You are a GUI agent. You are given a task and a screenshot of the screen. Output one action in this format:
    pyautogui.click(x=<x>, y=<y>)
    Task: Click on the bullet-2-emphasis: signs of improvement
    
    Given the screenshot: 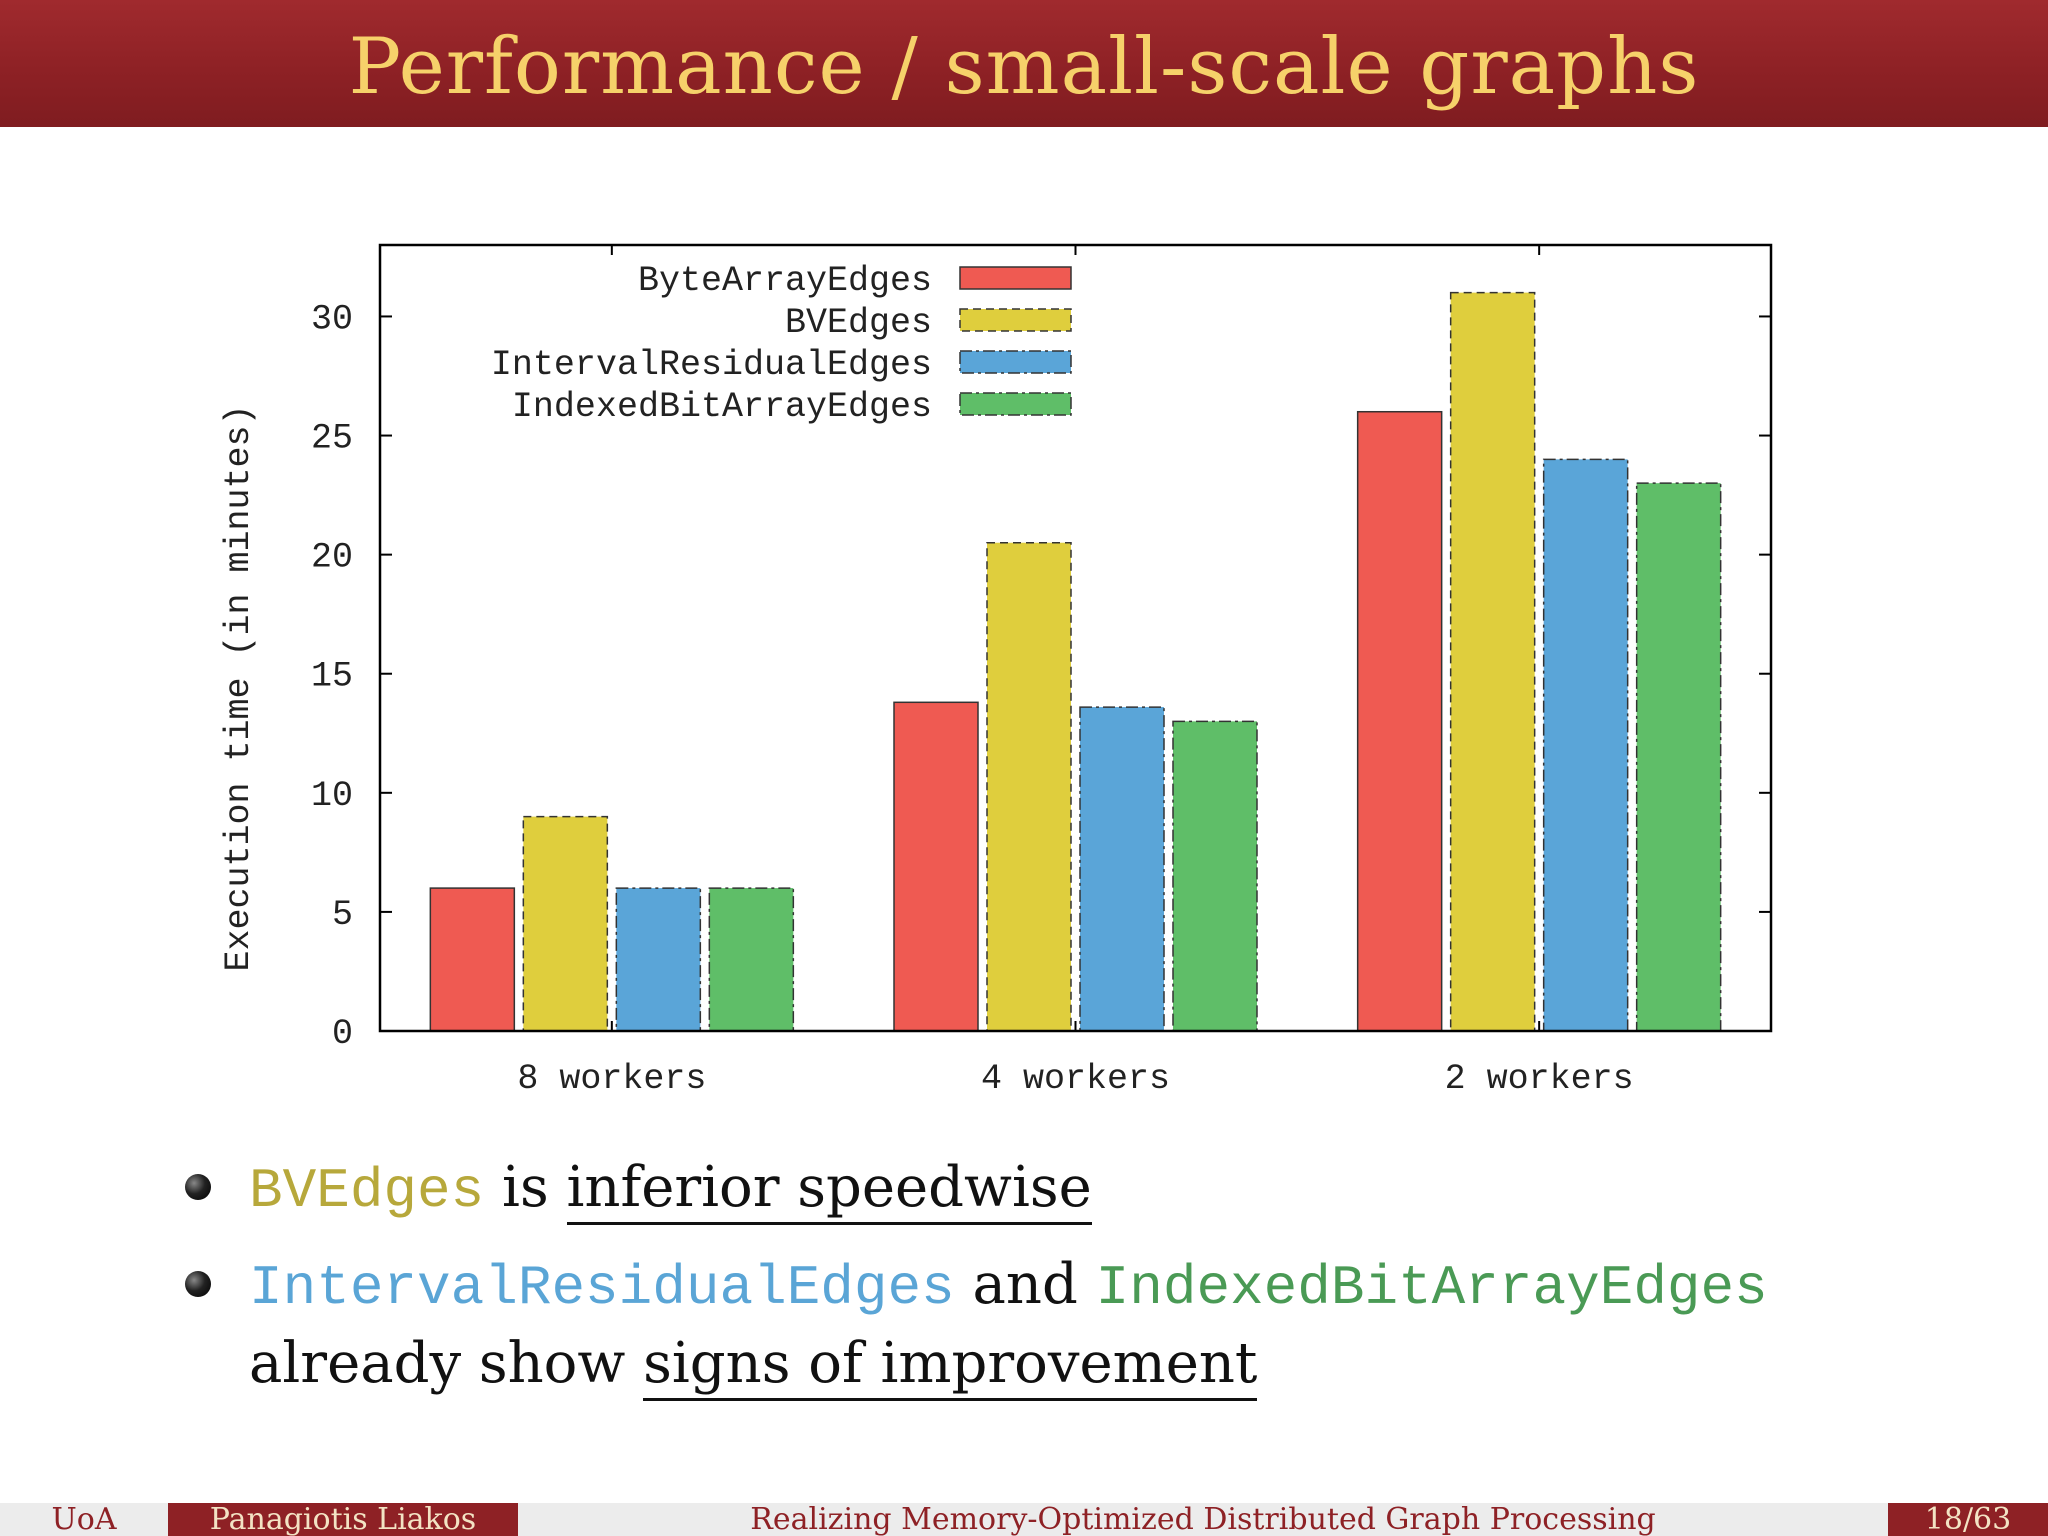 What is the action you would take?
    pyautogui.click(x=950, y=1366)
    